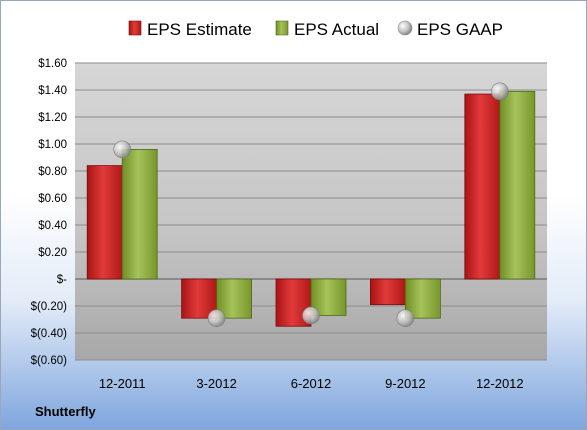 The image size is (587, 430). I want to click on legend: EPS Estimate EPS Actual EPS GAAP, so click(315, 29).